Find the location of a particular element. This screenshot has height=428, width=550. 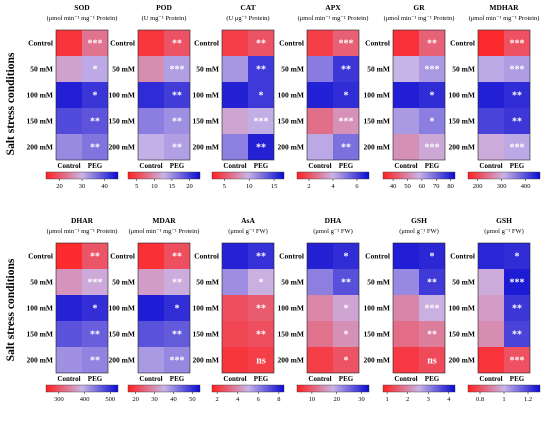

row-label: 100 mM is located at coordinates (462, 308).